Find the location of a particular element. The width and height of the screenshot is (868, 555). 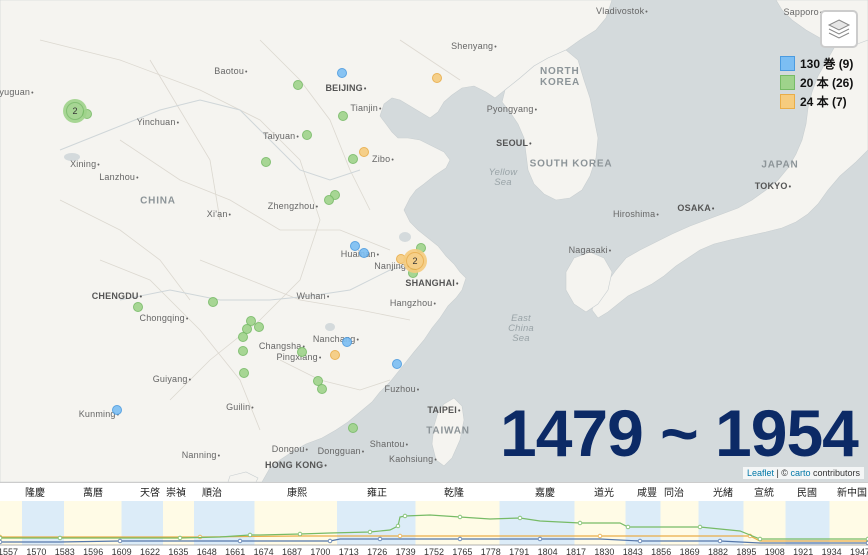

place-label-chengdu: CHENGDU• is located at coordinates (117, 296).